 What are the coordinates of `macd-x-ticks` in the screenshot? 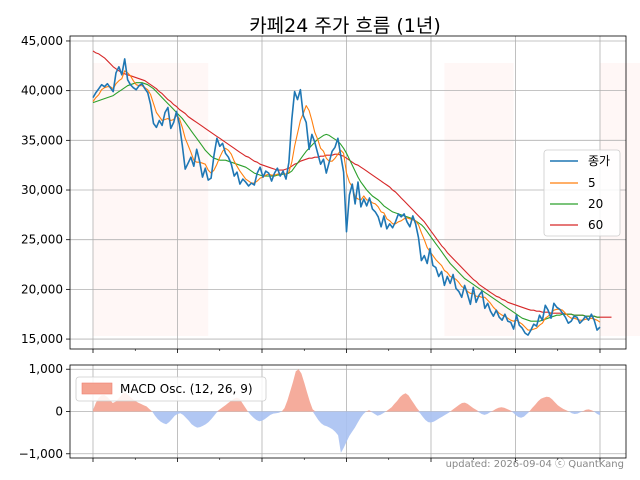 It's located at (346, 460).